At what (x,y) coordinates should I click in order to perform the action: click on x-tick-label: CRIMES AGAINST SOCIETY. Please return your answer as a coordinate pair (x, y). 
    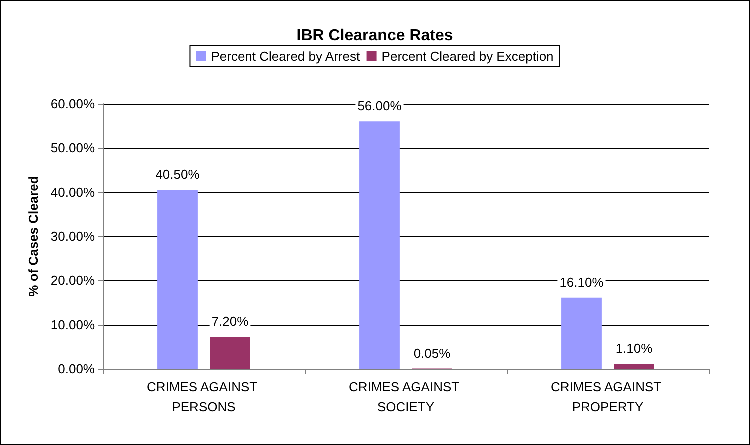
    Looking at the image, I should click on (406, 397).